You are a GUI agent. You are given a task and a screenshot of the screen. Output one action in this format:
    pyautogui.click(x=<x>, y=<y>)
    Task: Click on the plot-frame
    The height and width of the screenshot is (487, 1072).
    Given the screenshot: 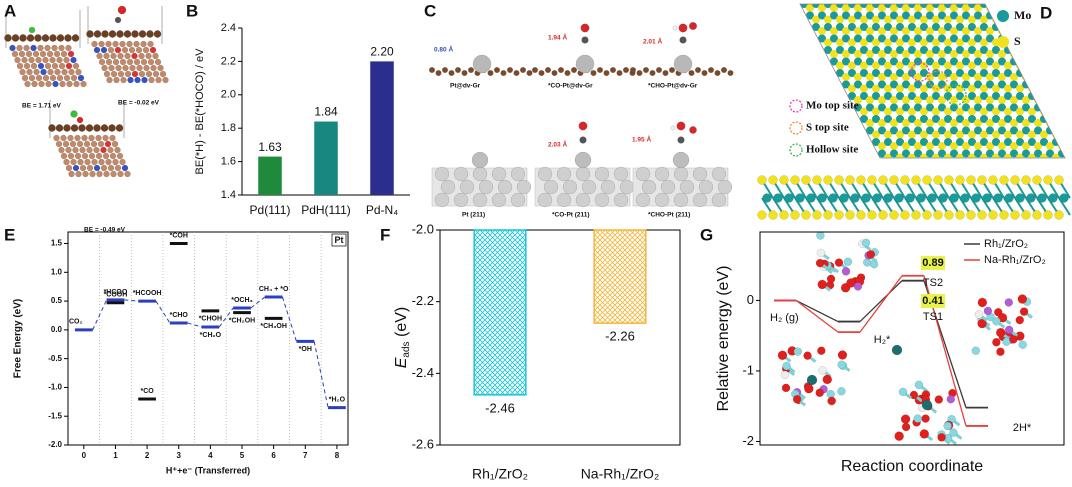 What is the action you would take?
    pyautogui.click(x=208, y=338)
    